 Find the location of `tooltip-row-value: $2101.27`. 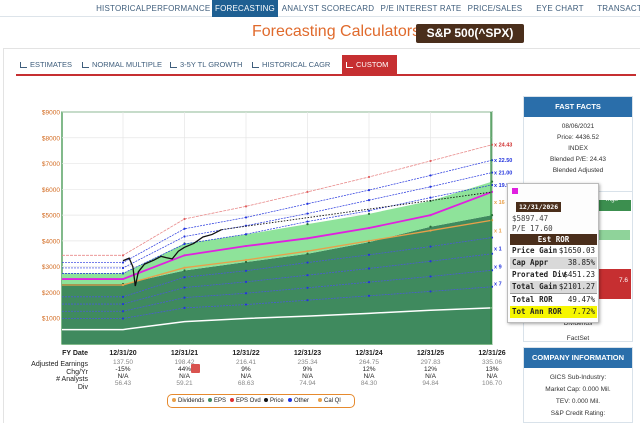

tooltip-row-value: $2101.27 is located at coordinates (576, 286).